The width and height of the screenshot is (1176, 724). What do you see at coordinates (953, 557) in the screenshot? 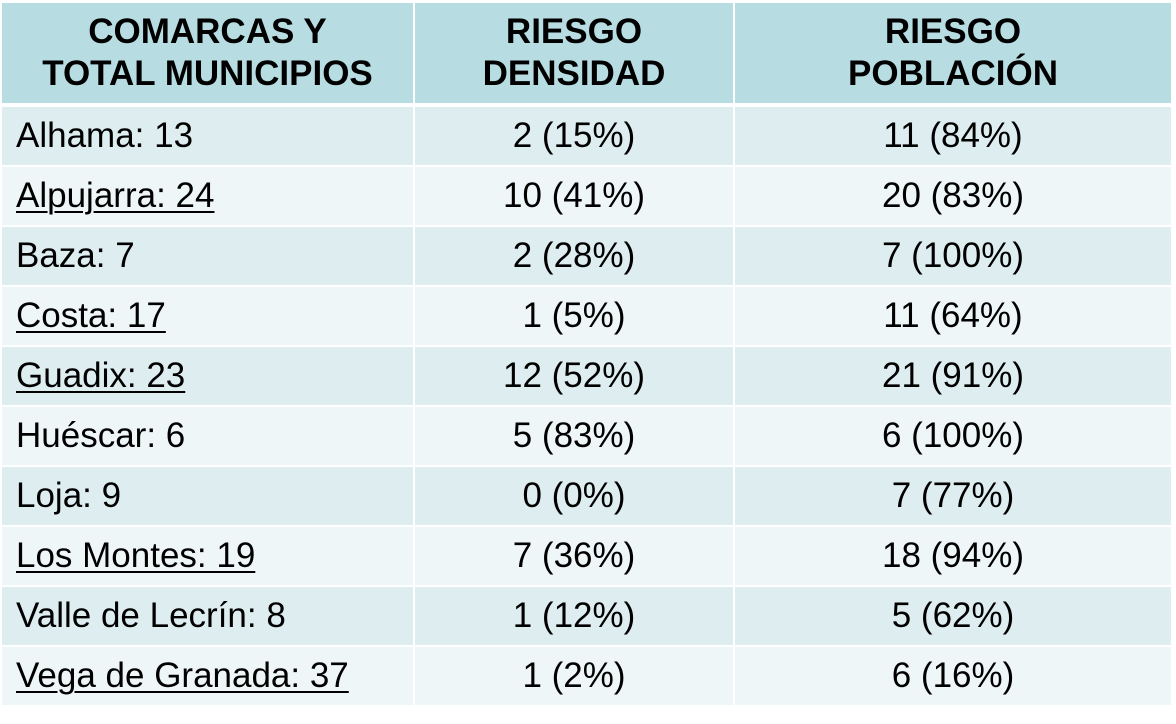
I see `riesgo-poblacion-cell: 18 (94%)` at bounding box center [953, 557].